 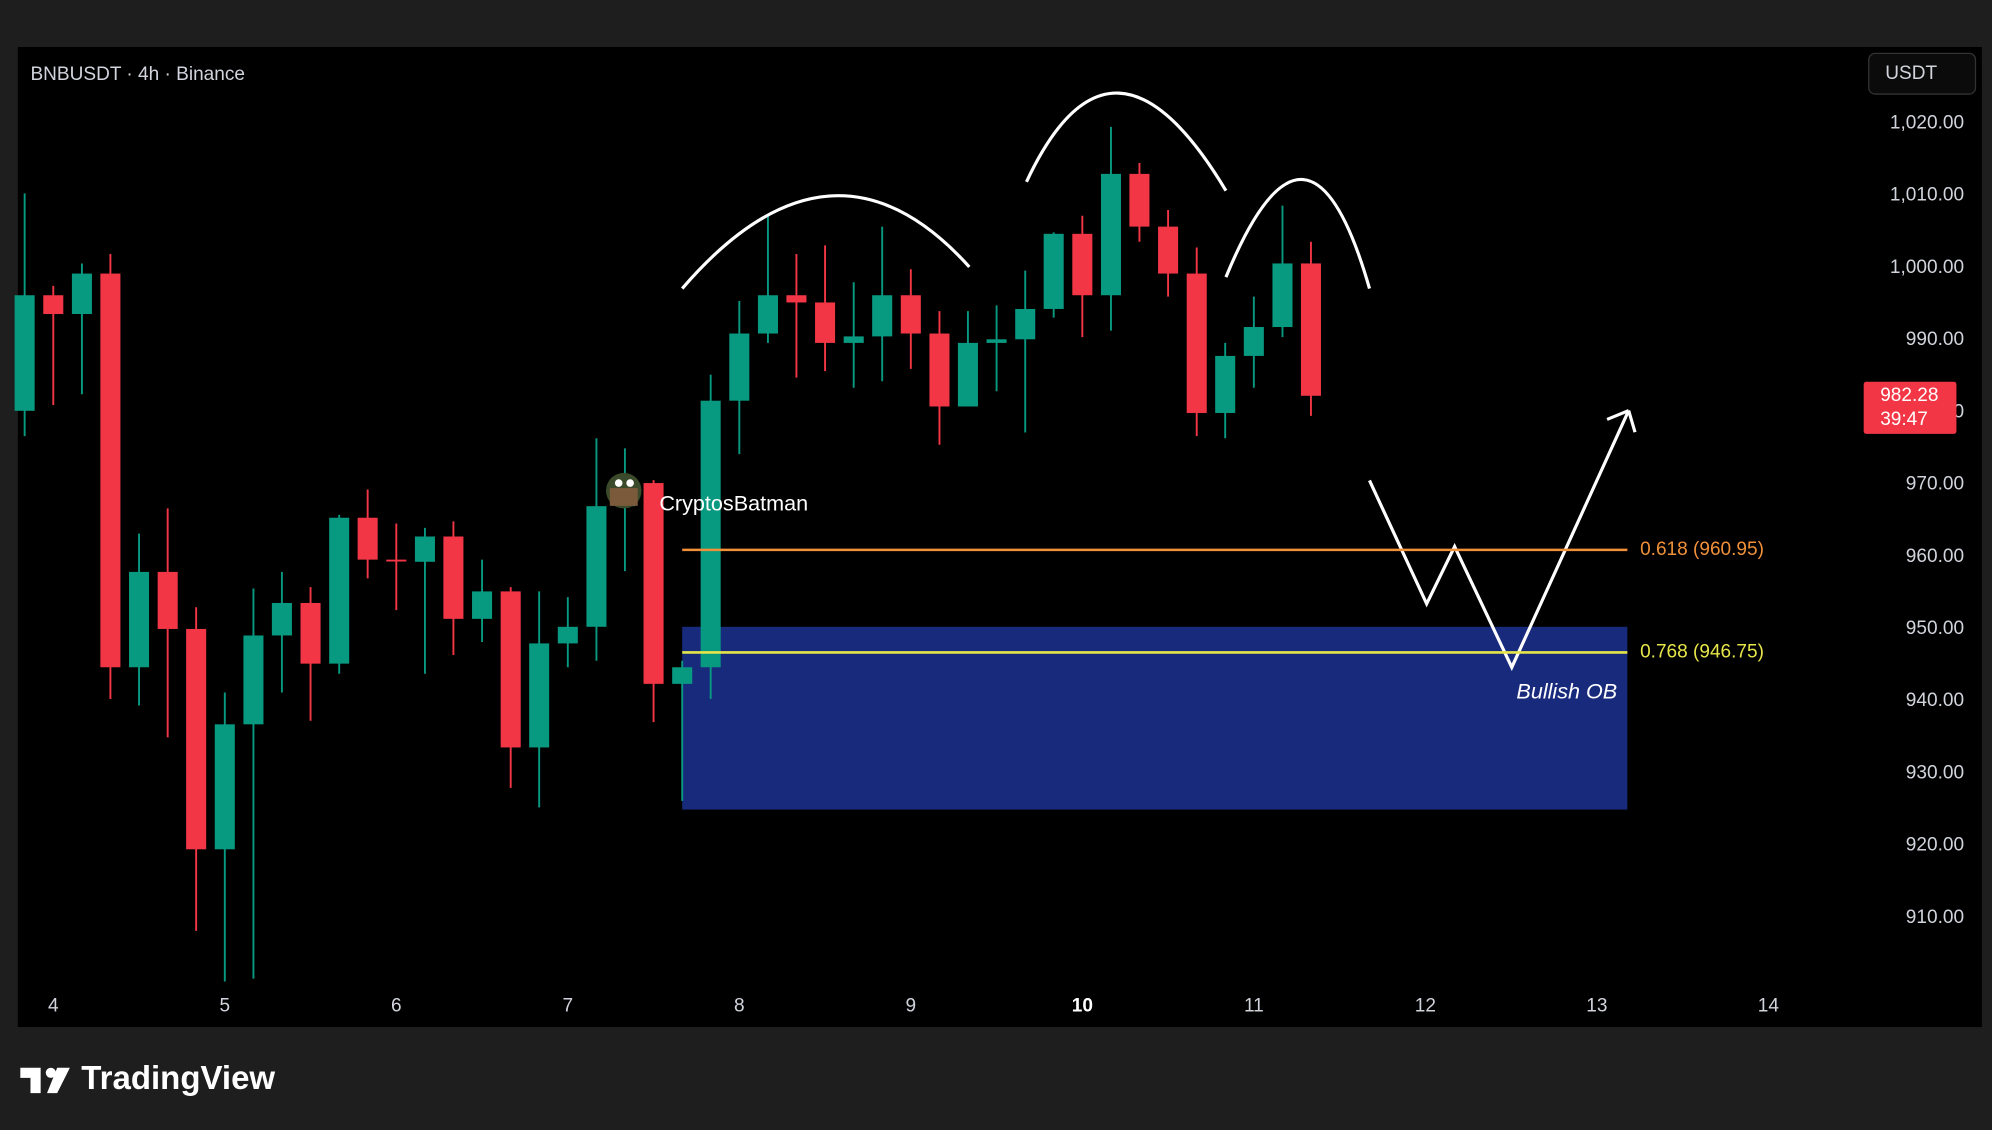 What do you see at coordinates (137, 74) in the screenshot?
I see `chart-title: BNBUSDT · 4h · Binance` at bounding box center [137, 74].